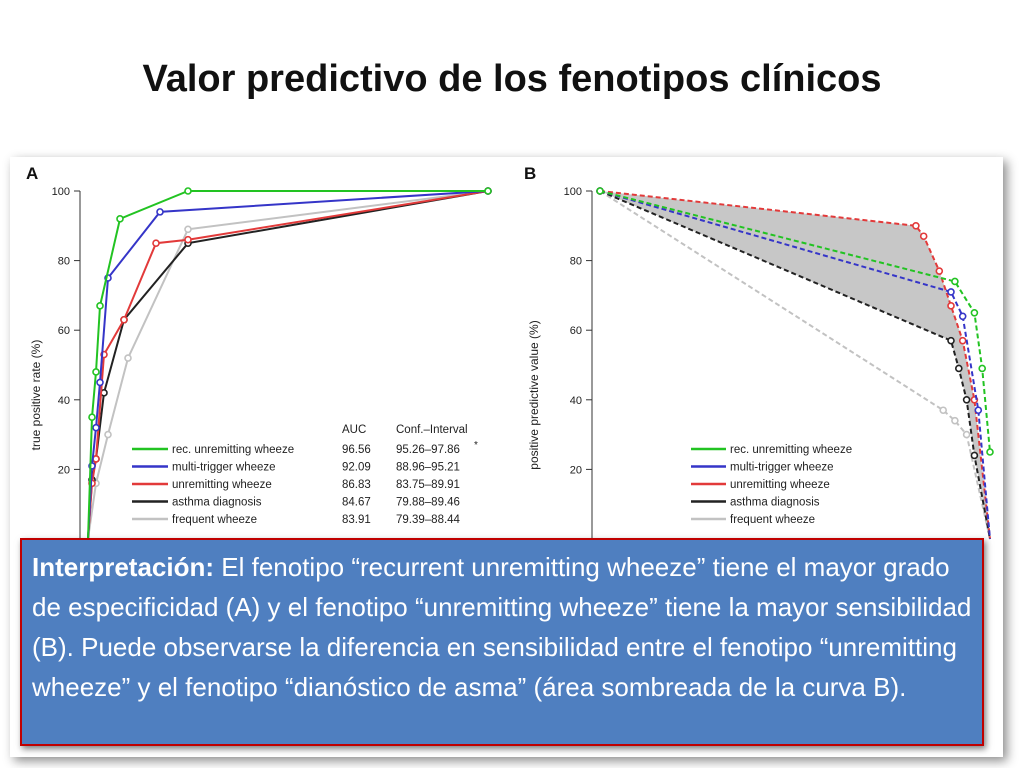 The height and width of the screenshot is (768, 1024). I want to click on legend-ci-frequent: 79.39–88.44, so click(428, 520).